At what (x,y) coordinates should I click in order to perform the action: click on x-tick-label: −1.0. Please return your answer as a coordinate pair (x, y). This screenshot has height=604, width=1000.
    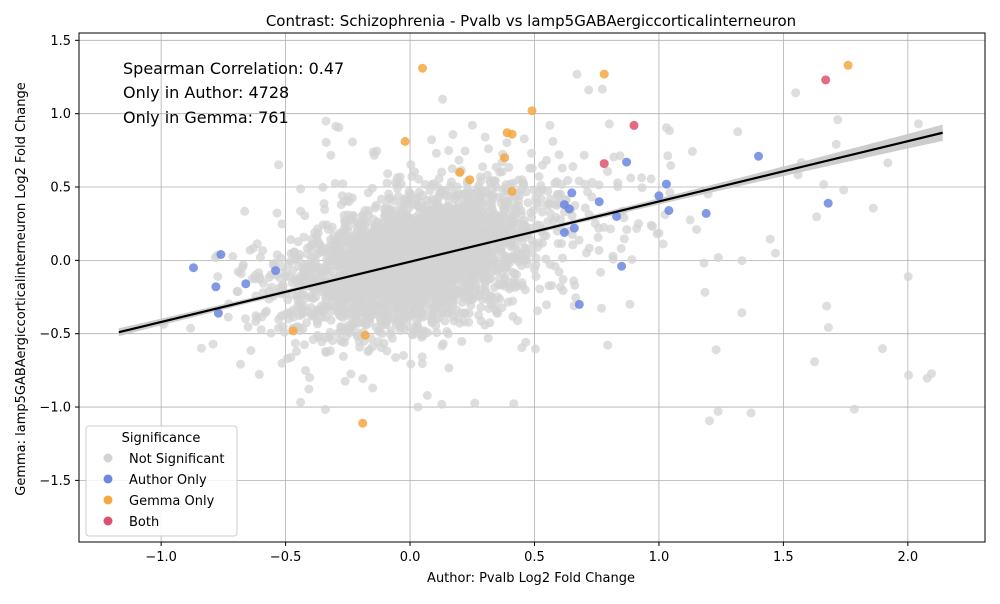
    Looking at the image, I should click on (161, 557).